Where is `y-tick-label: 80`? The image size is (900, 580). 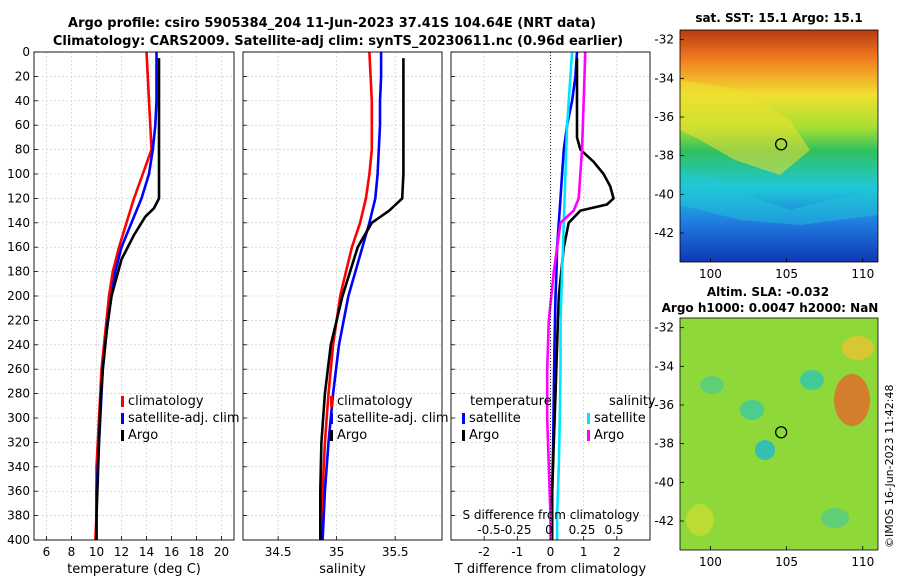 y-tick-label: 80 is located at coordinates (22, 150).